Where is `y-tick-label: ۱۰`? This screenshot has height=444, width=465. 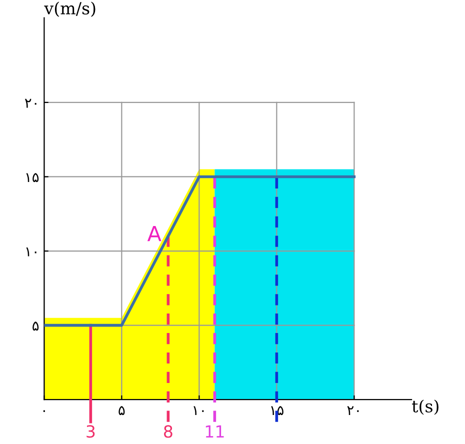
y-tick-label: ۱۰ is located at coordinates (31, 251).